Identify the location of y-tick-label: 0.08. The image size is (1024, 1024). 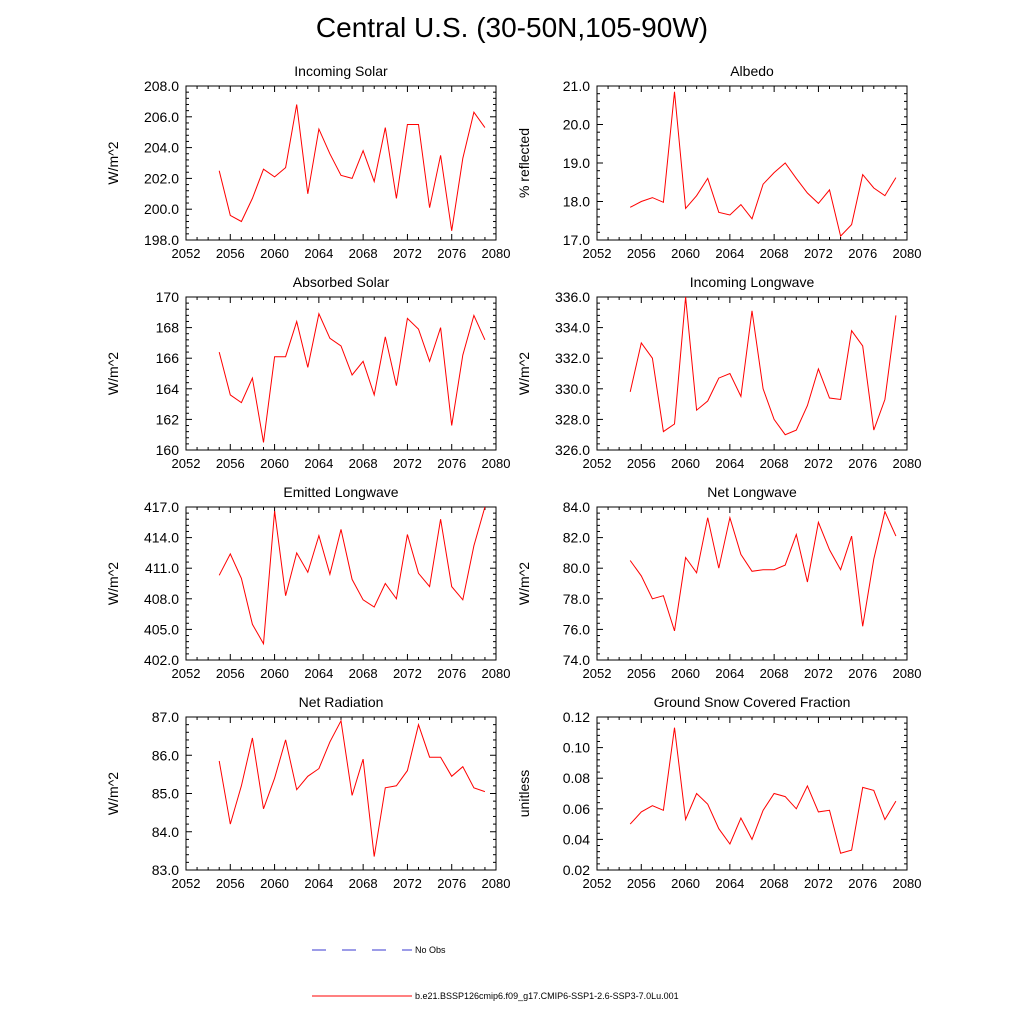
(576, 778).